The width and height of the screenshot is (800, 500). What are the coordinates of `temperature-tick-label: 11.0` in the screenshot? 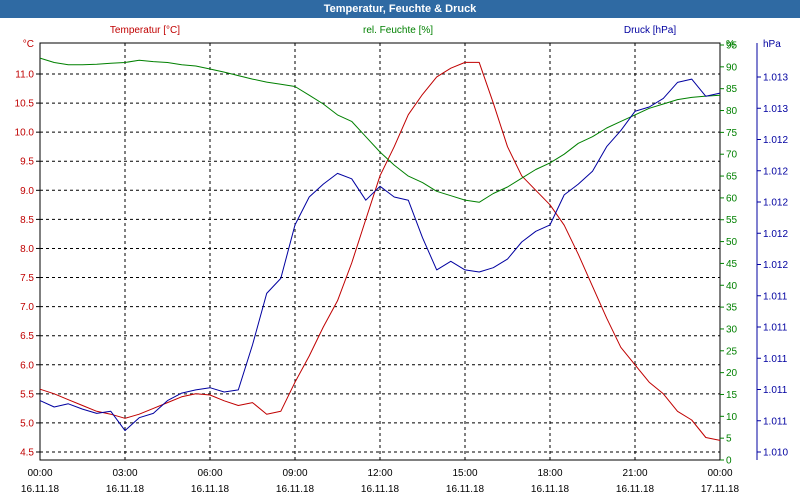 It's located at (24, 75).